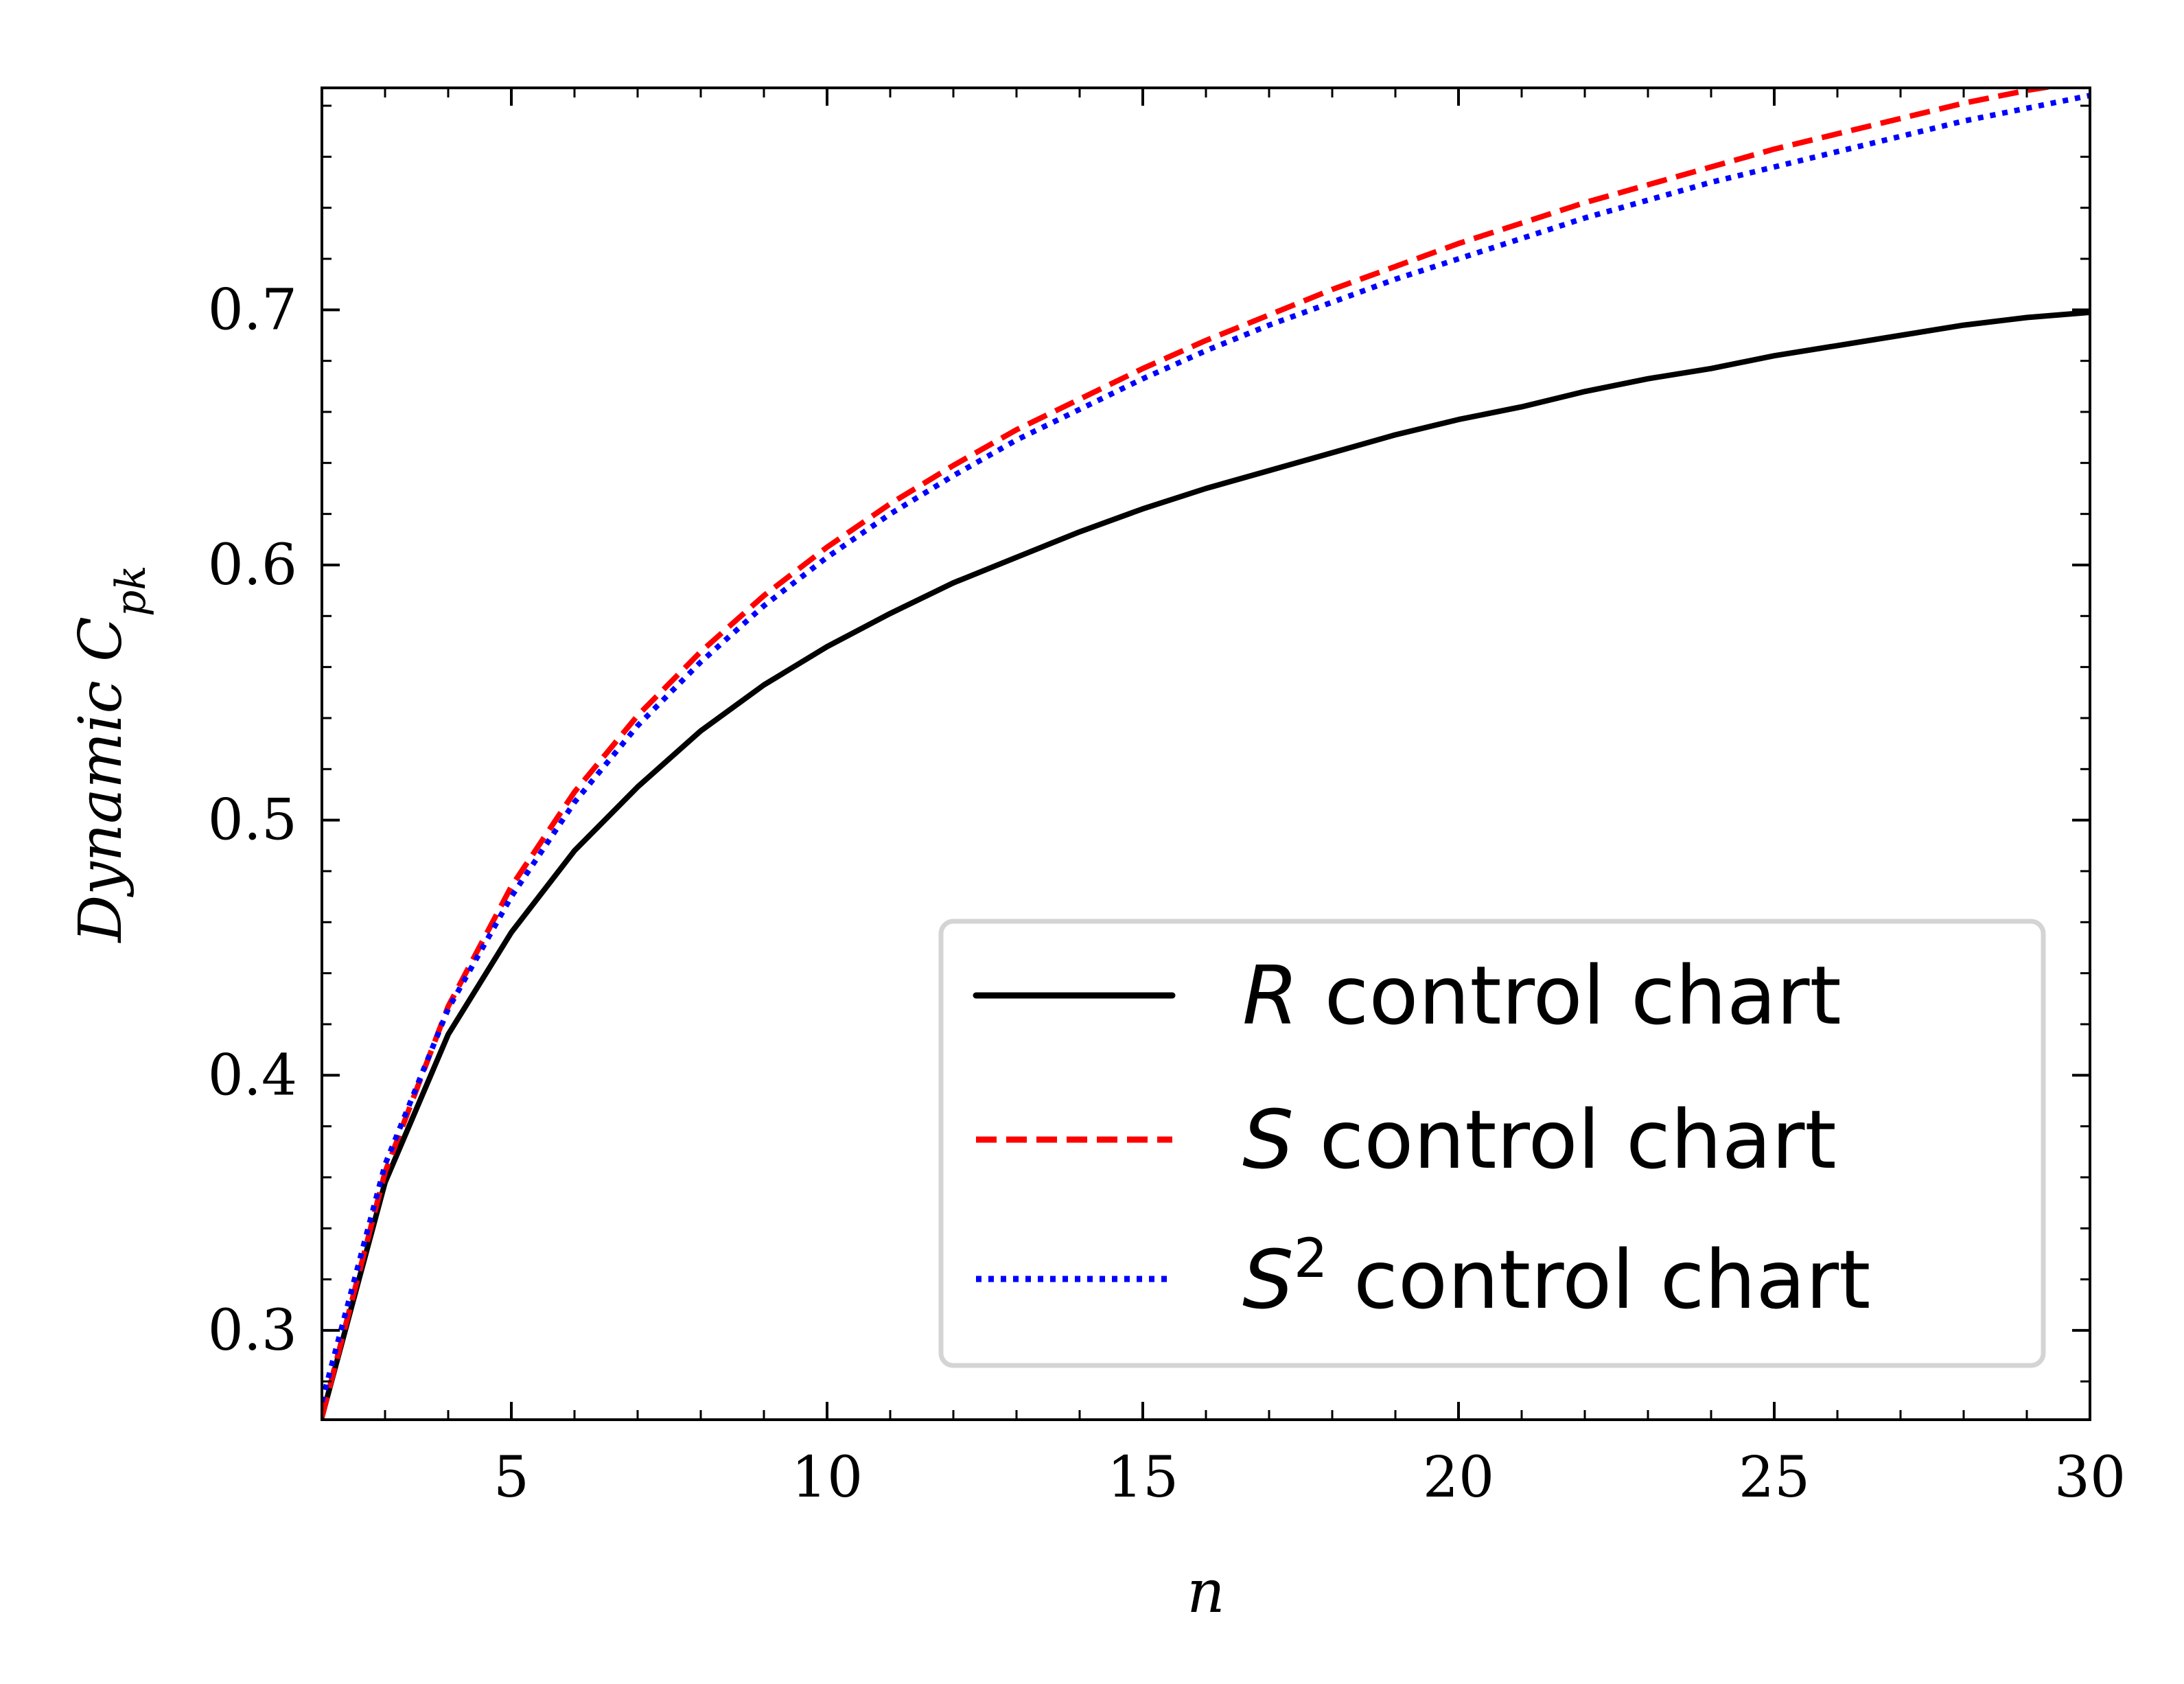 This screenshot has width=2184, height=1684. What do you see at coordinates (2090, 1478) in the screenshot?
I see `x-tick-label: 30` at bounding box center [2090, 1478].